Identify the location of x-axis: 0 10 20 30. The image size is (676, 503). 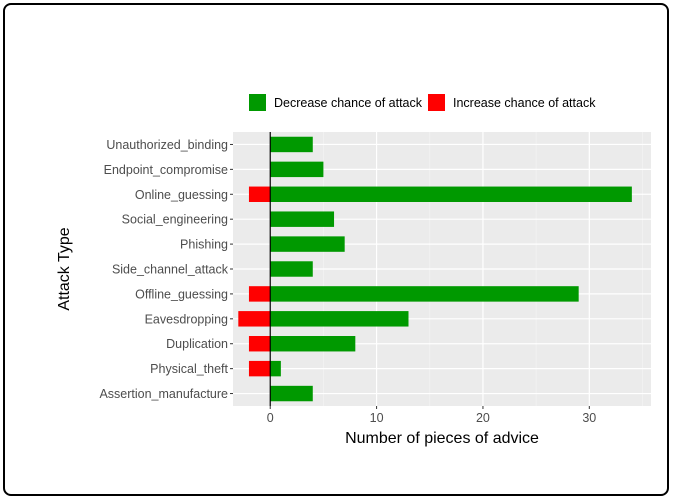
(431, 415).